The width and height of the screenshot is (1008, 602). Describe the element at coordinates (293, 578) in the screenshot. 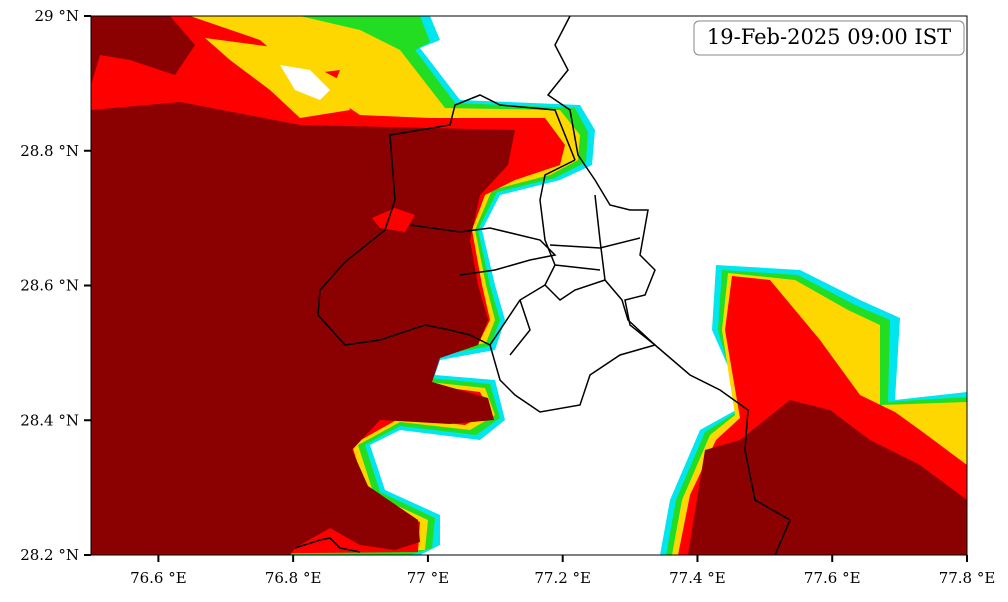

I see `x-tick-label: 76.8 °E` at that location.